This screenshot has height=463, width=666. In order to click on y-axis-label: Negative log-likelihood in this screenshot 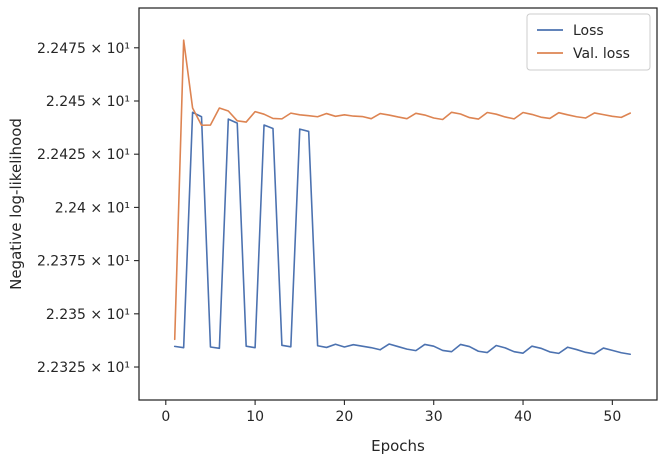, I will do `click(16, 204)`.